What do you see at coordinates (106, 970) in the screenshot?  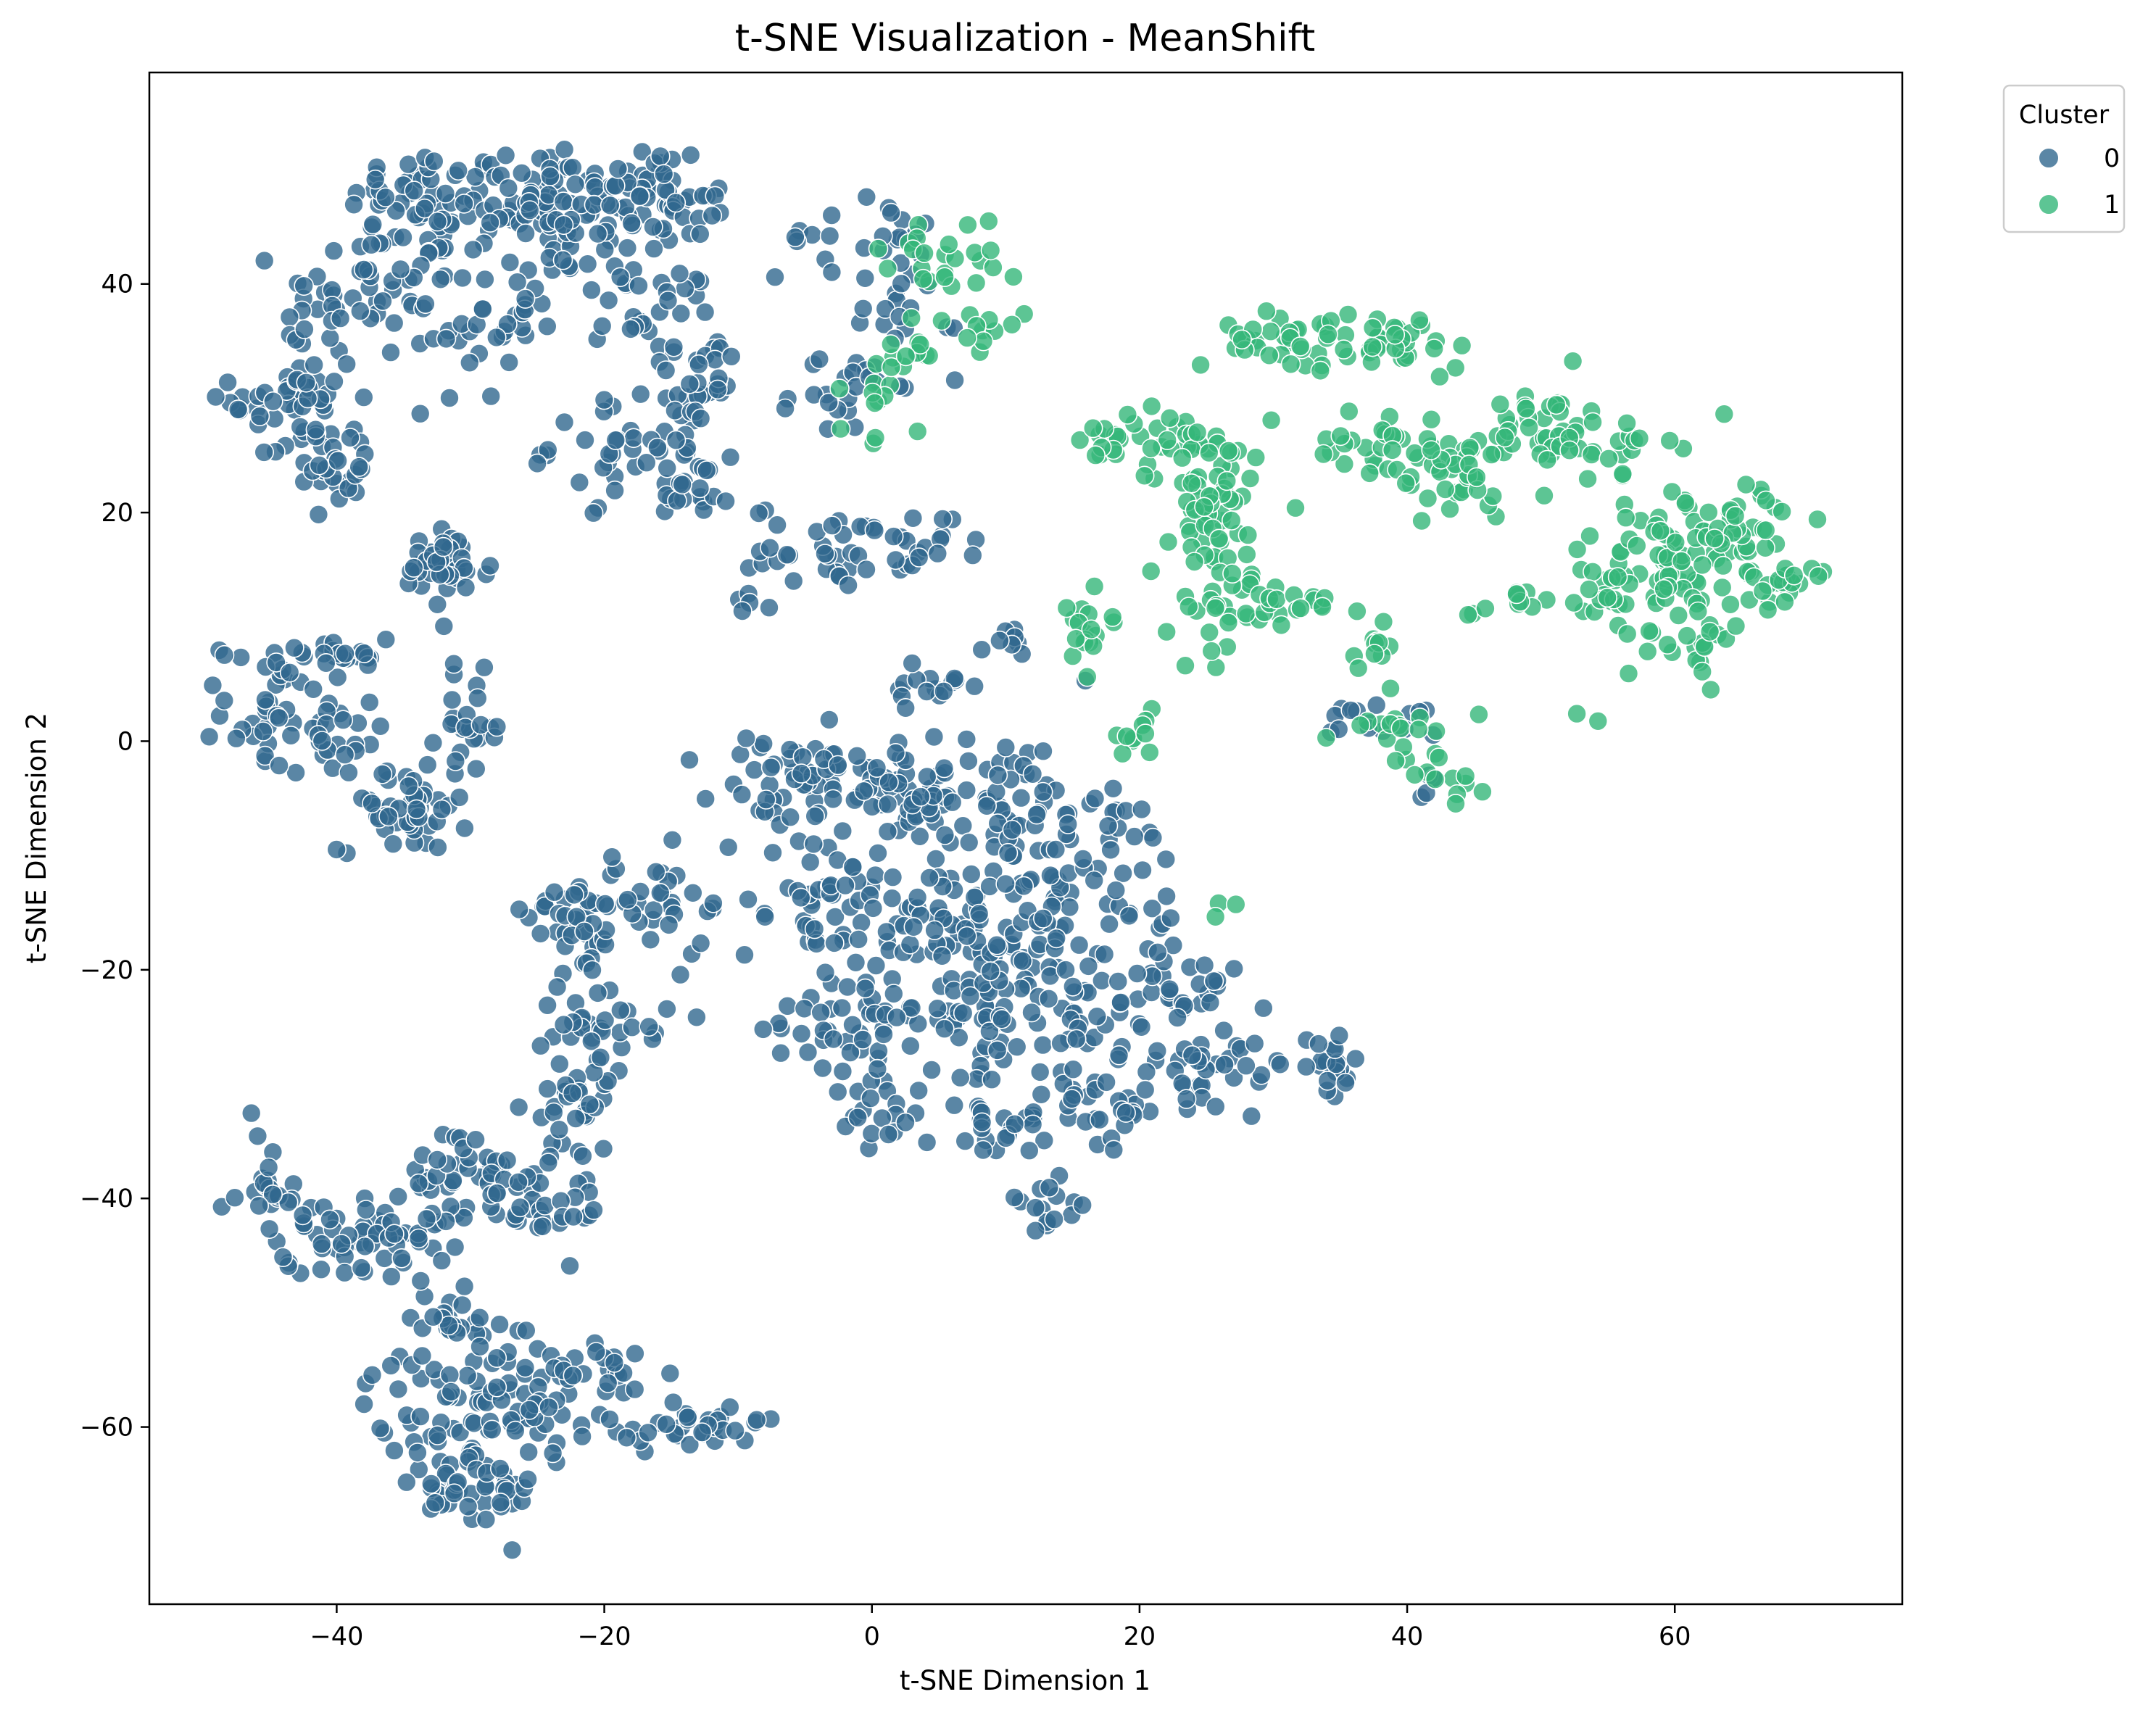 I see `y-tick-label: −20` at bounding box center [106, 970].